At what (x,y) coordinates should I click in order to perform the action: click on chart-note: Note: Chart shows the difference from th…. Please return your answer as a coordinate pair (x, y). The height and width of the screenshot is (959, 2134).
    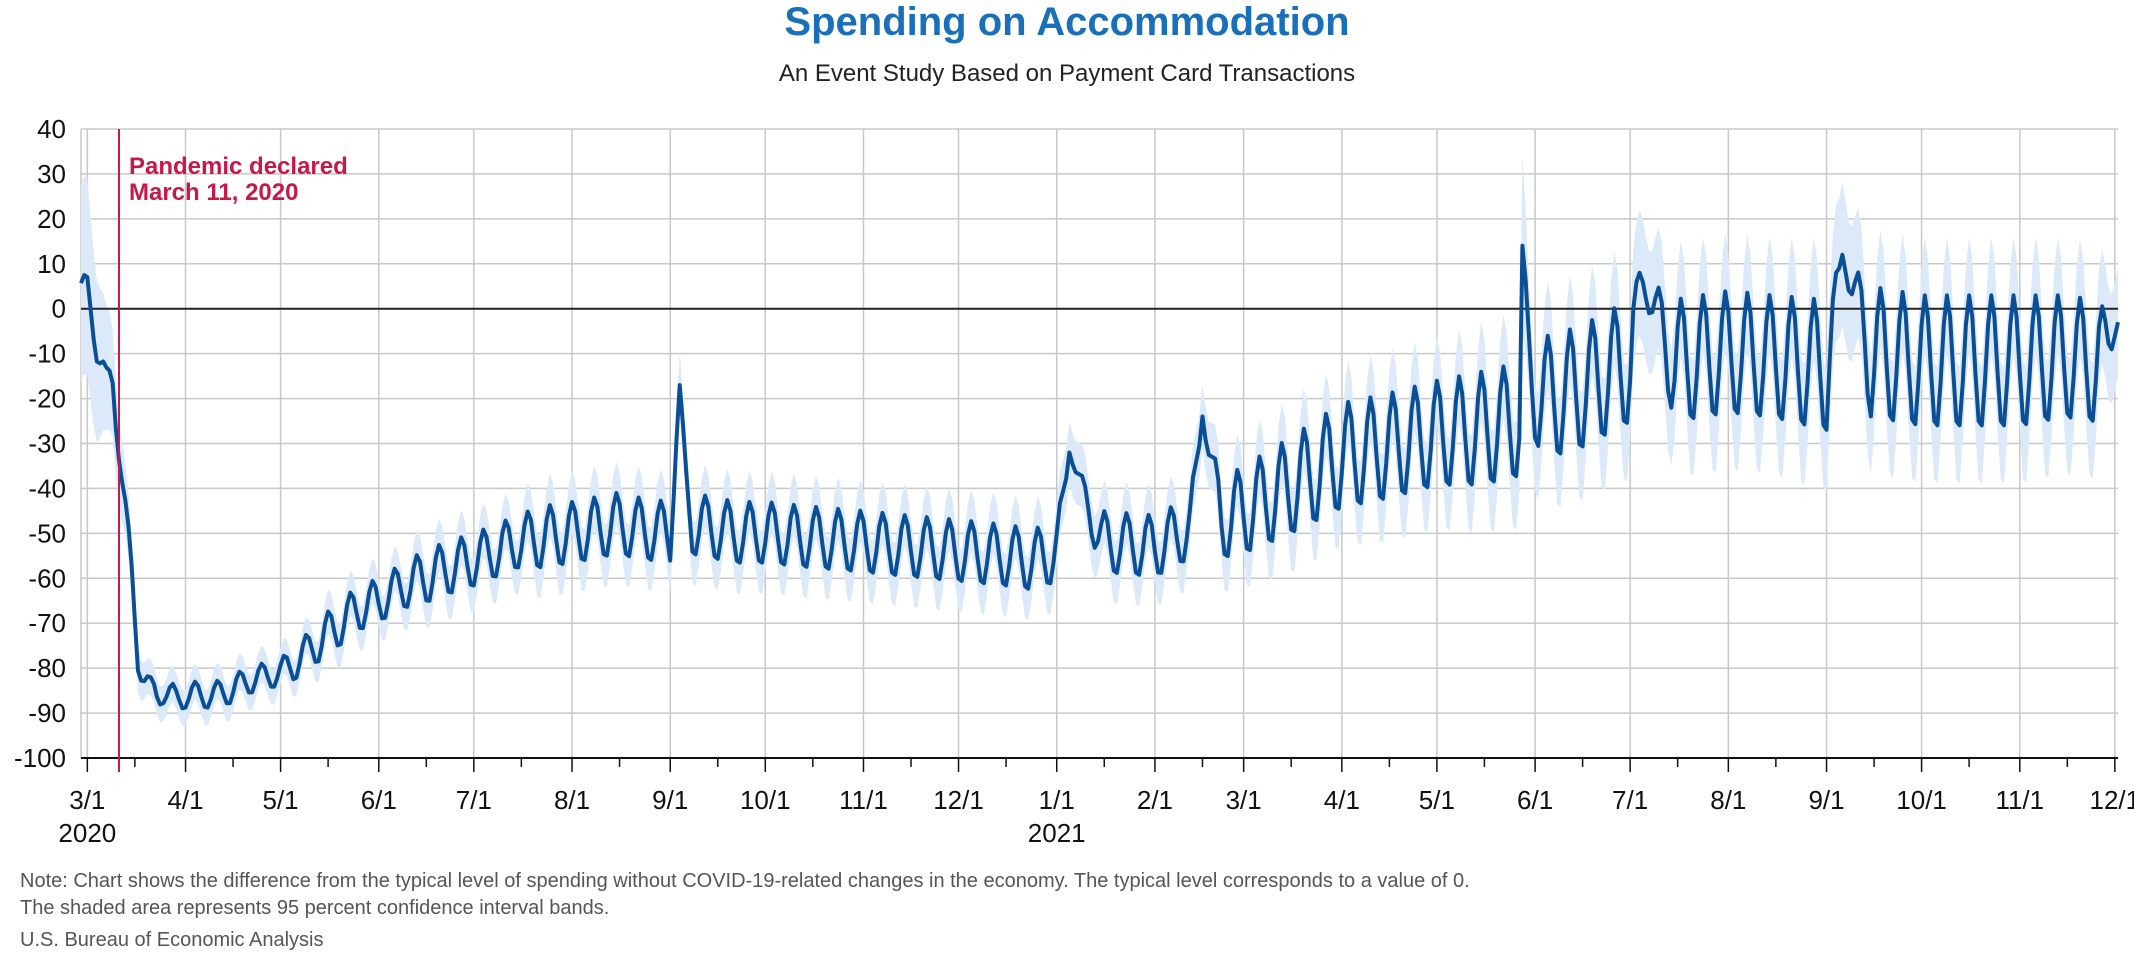
    Looking at the image, I should click on (745, 895).